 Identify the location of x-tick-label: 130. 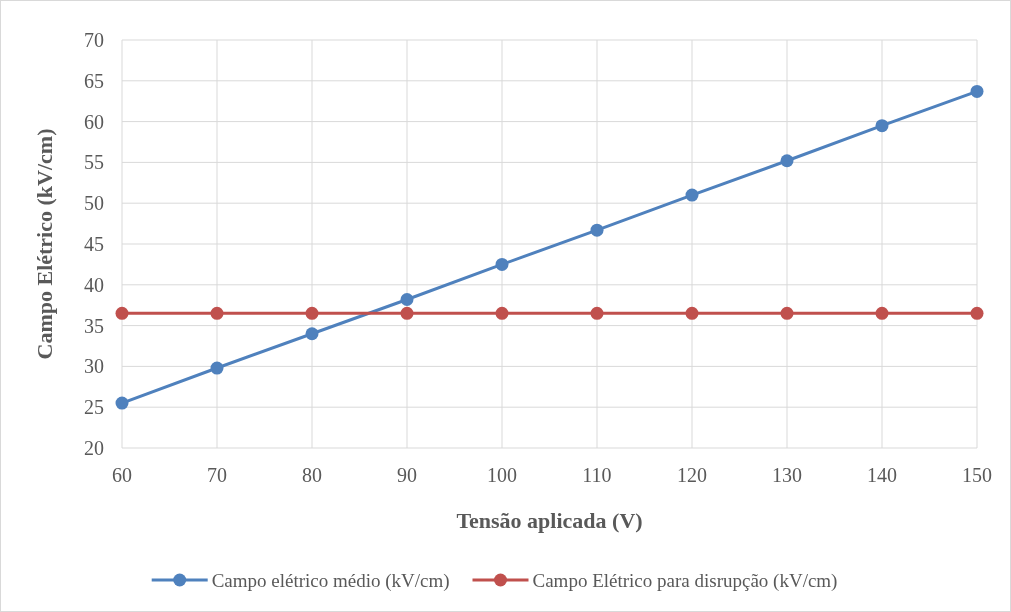
(787, 475).